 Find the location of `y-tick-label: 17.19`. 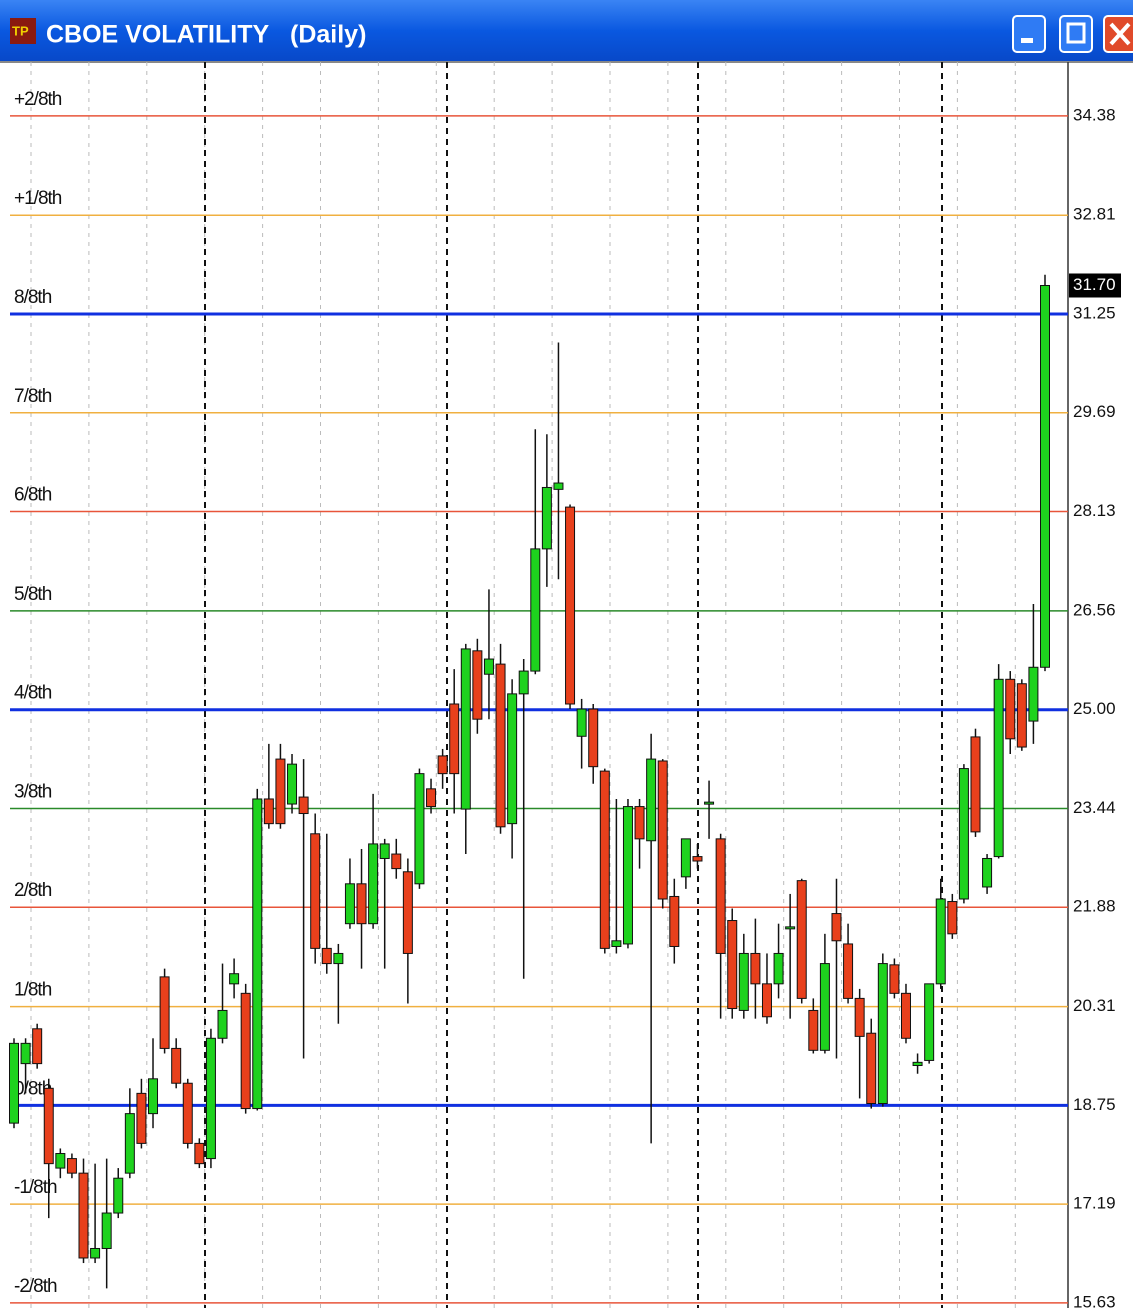

y-tick-label: 17.19 is located at coordinates (1094, 1203).